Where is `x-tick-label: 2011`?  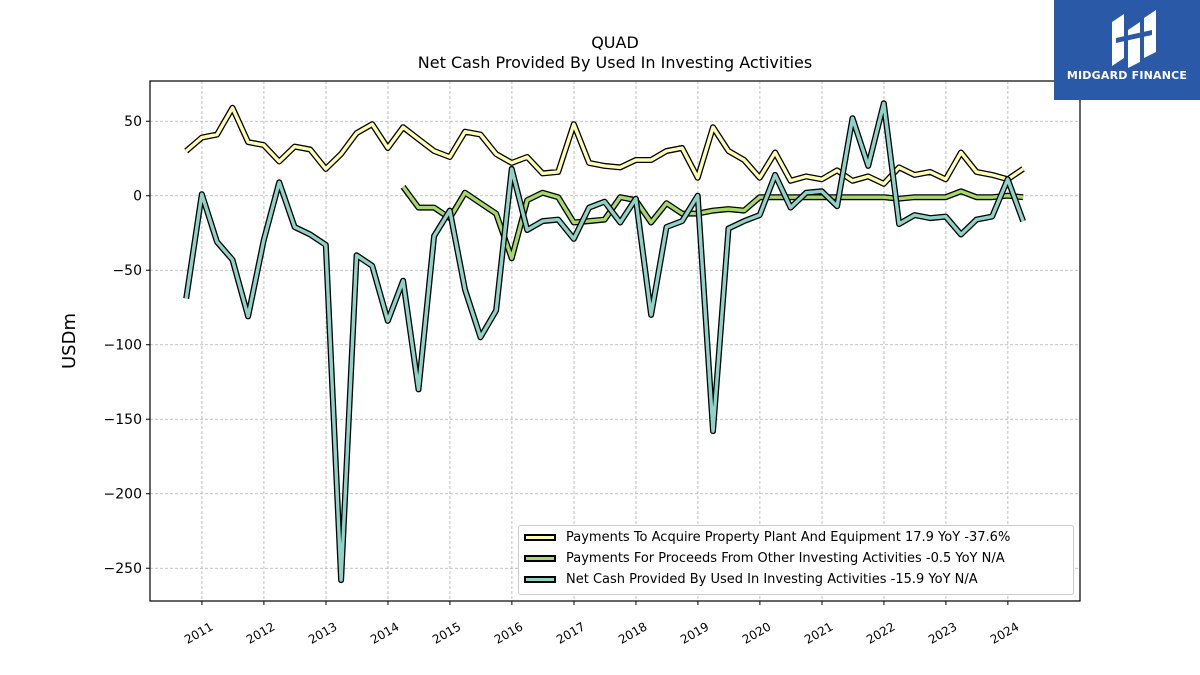
x-tick-label: 2011 is located at coordinates (198, 632).